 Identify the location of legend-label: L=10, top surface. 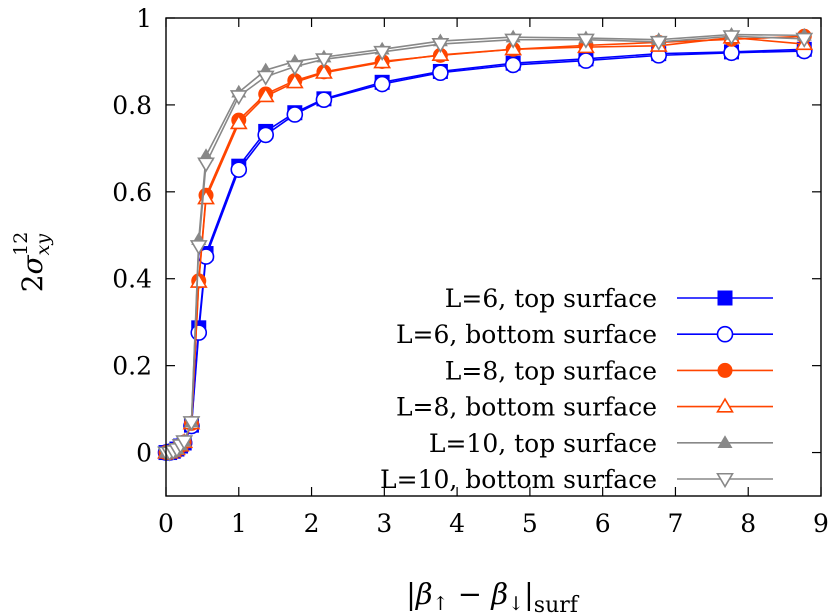
(543, 443).